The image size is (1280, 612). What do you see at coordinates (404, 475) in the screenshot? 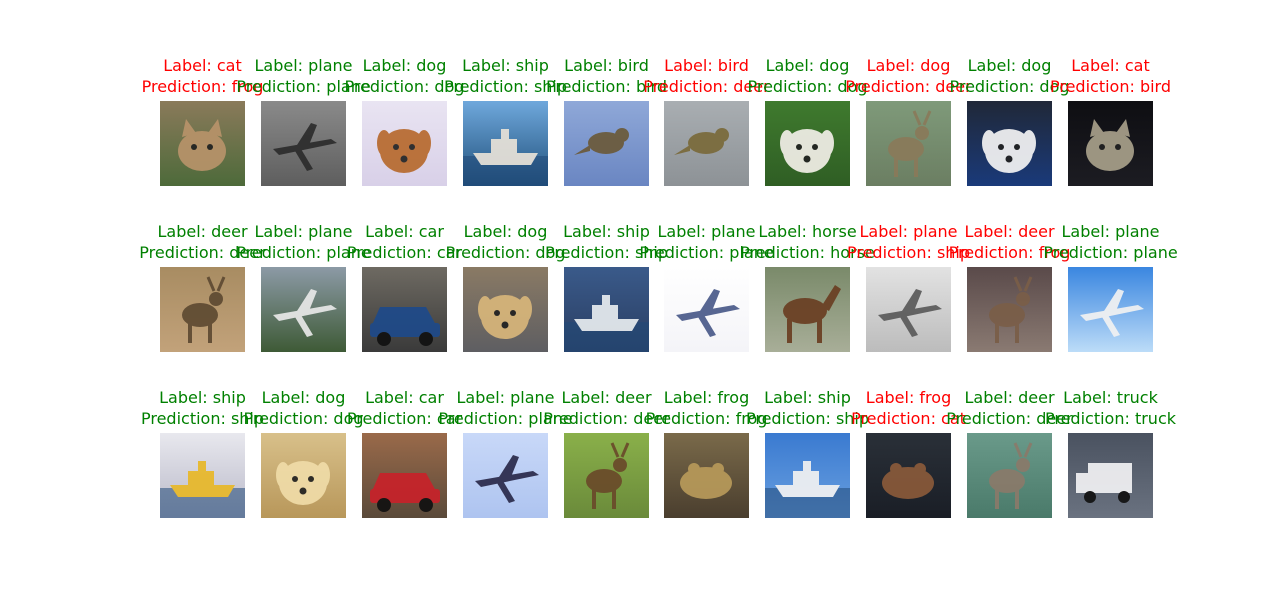
I see `car-thumbnail-image` at bounding box center [404, 475].